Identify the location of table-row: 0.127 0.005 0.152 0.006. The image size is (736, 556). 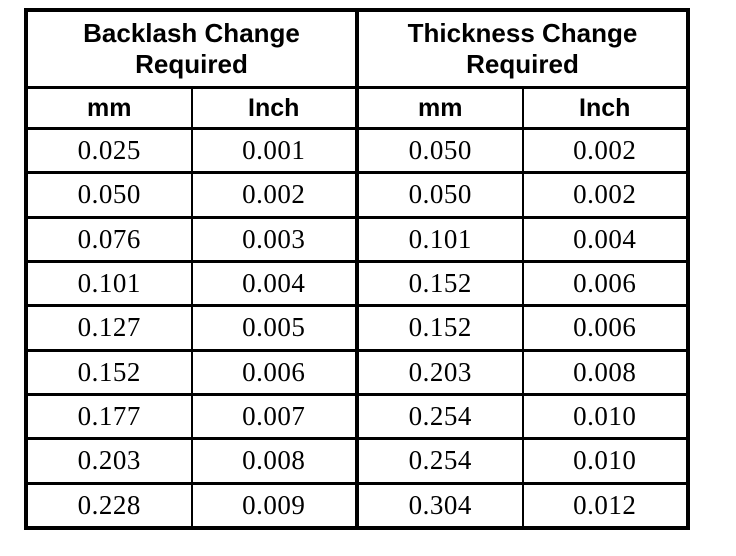
(357, 328).